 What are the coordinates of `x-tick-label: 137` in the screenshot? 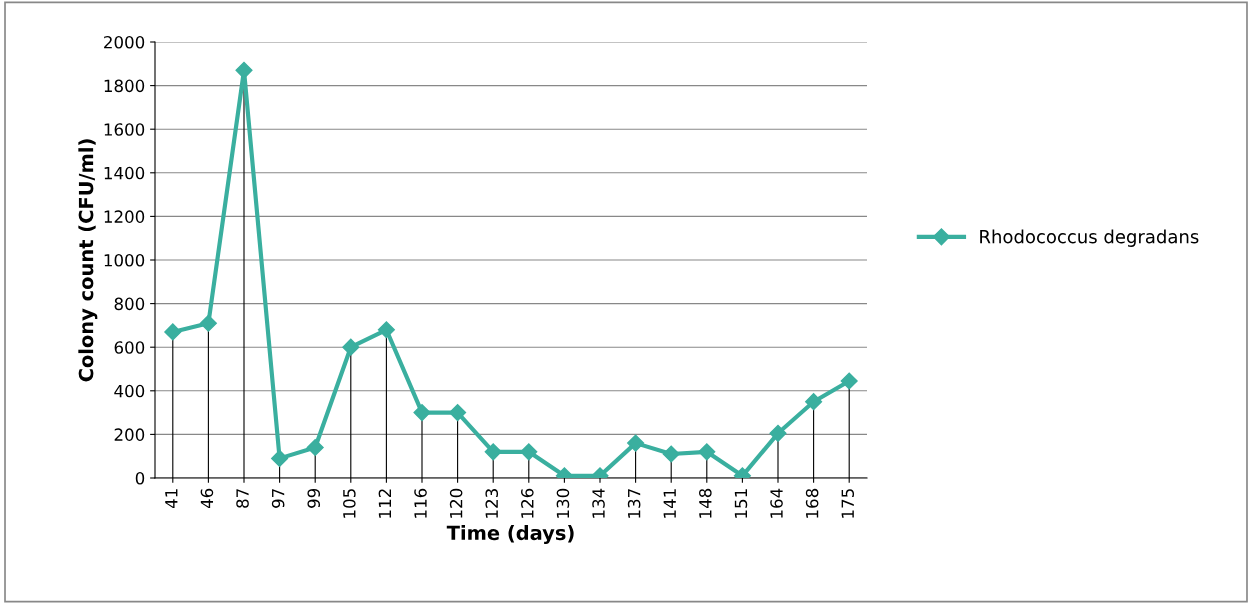 It's located at (634, 503).